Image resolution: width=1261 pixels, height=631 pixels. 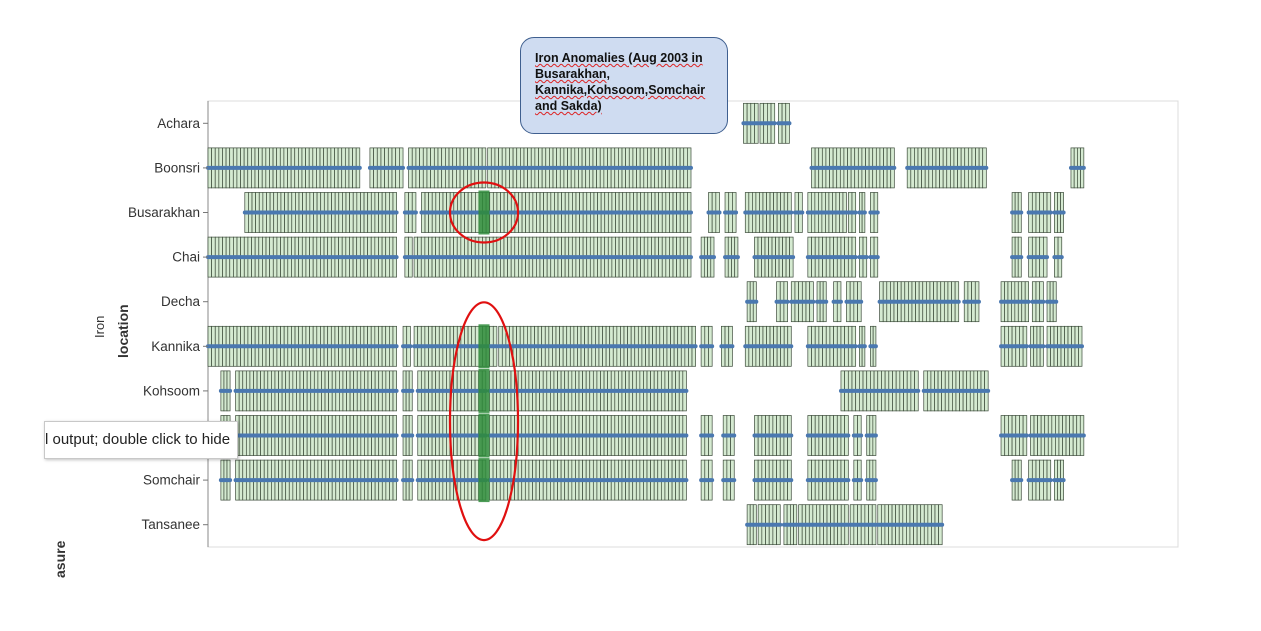 I want to click on y-axis-title: location, so click(x=123, y=331).